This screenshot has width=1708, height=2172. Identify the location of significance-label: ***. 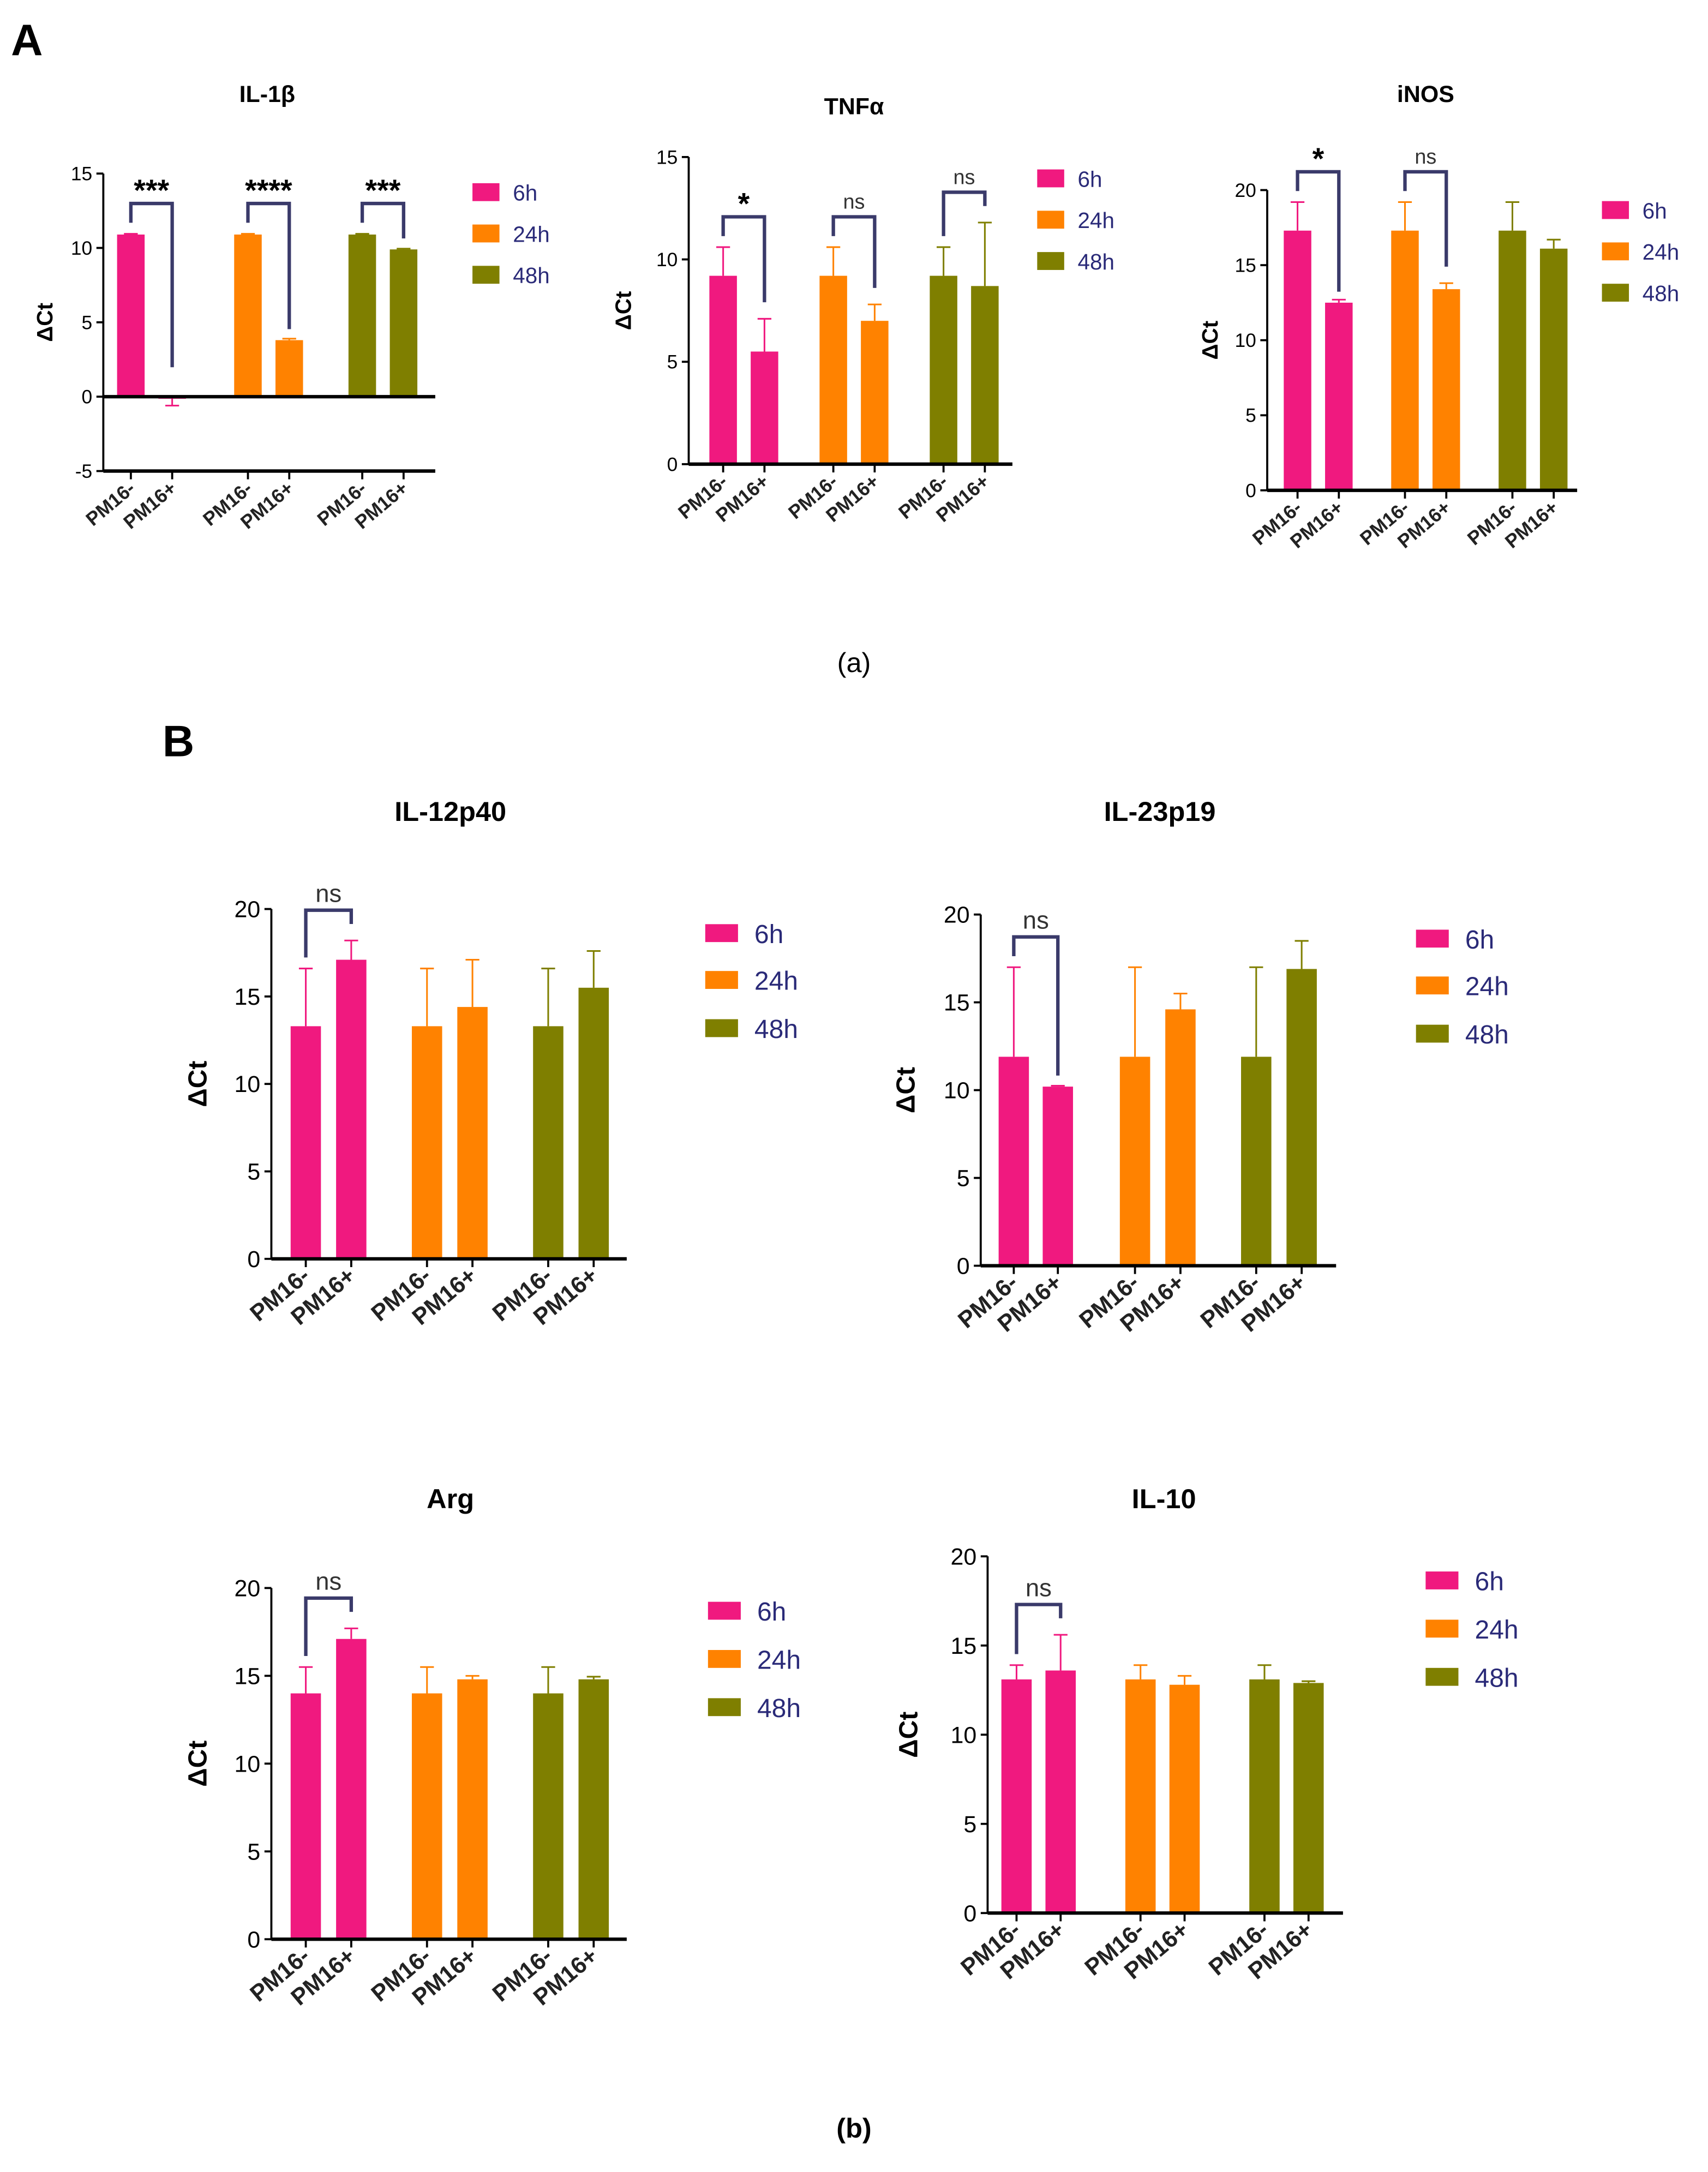
(383, 190).